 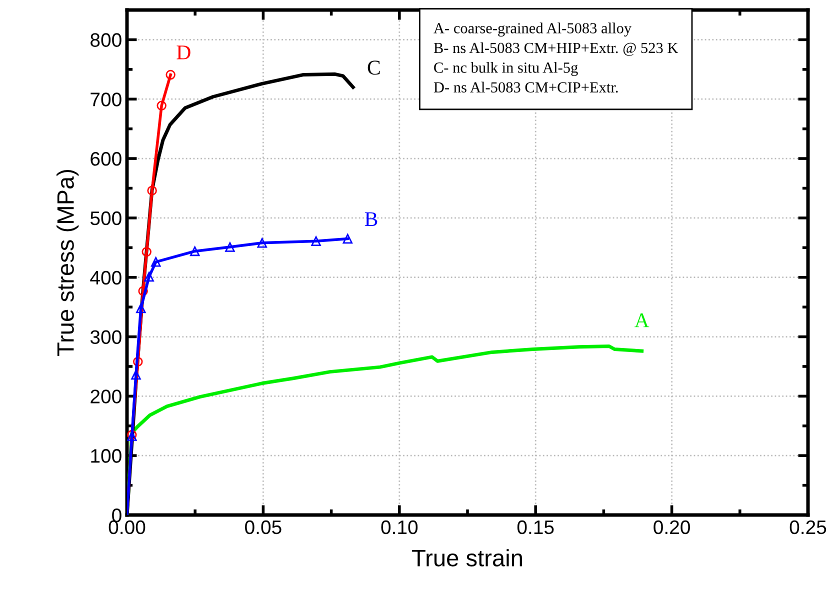 What do you see at coordinates (127, 527) in the screenshot?
I see `x-tick-label: 0.00` at bounding box center [127, 527].